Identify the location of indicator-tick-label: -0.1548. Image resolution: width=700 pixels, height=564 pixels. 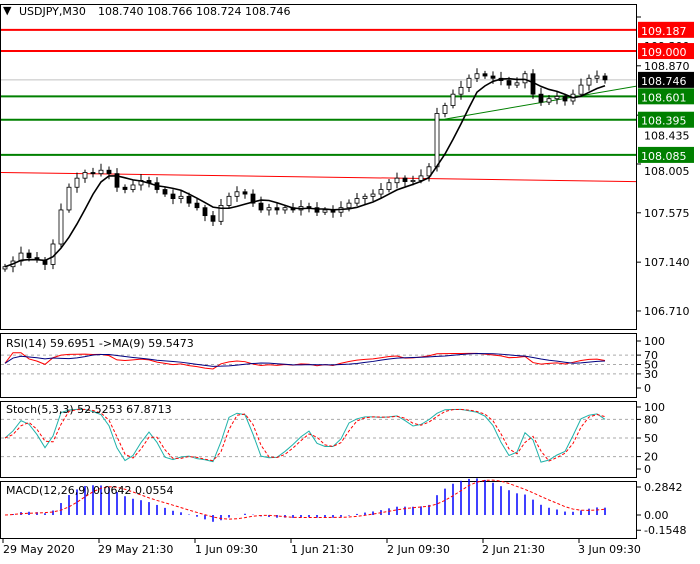
(665, 530).